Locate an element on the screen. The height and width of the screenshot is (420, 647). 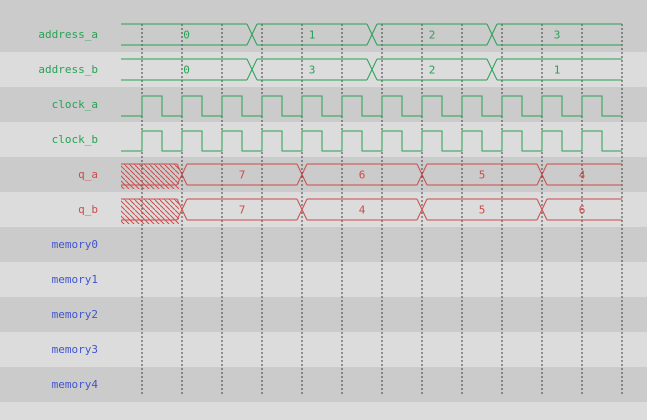
signal-label-memory4: memory4 is located at coordinates (74, 384).